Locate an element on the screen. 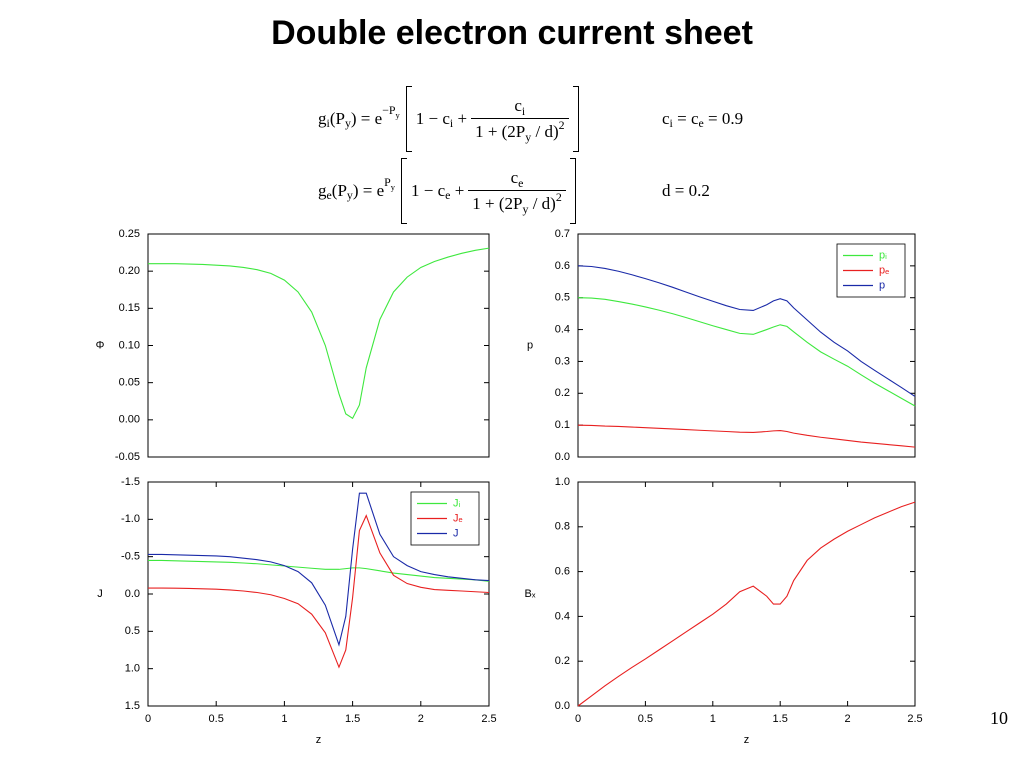 The width and height of the screenshot is (1024, 768). math-token: d = 0.2 is located at coordinates (686, 190).